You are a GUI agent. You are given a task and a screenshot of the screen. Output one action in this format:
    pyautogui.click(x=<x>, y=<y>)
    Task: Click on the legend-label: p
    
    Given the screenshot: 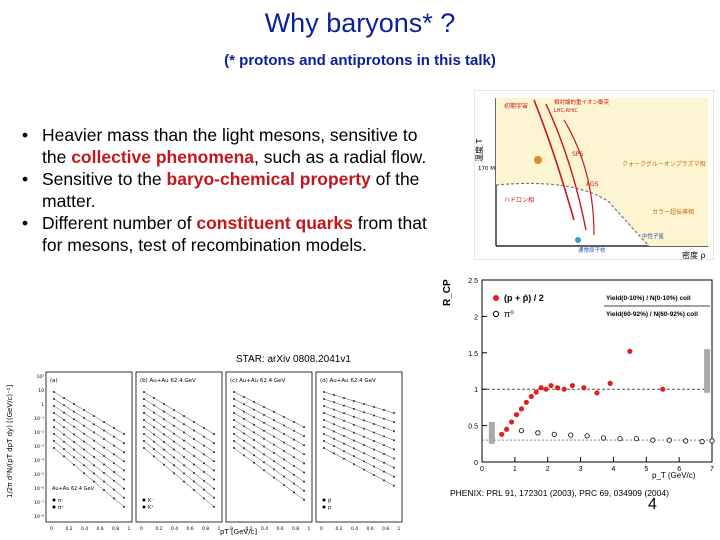 What is the action you would take?
    pyautogui.click(x=329, y=508)
    